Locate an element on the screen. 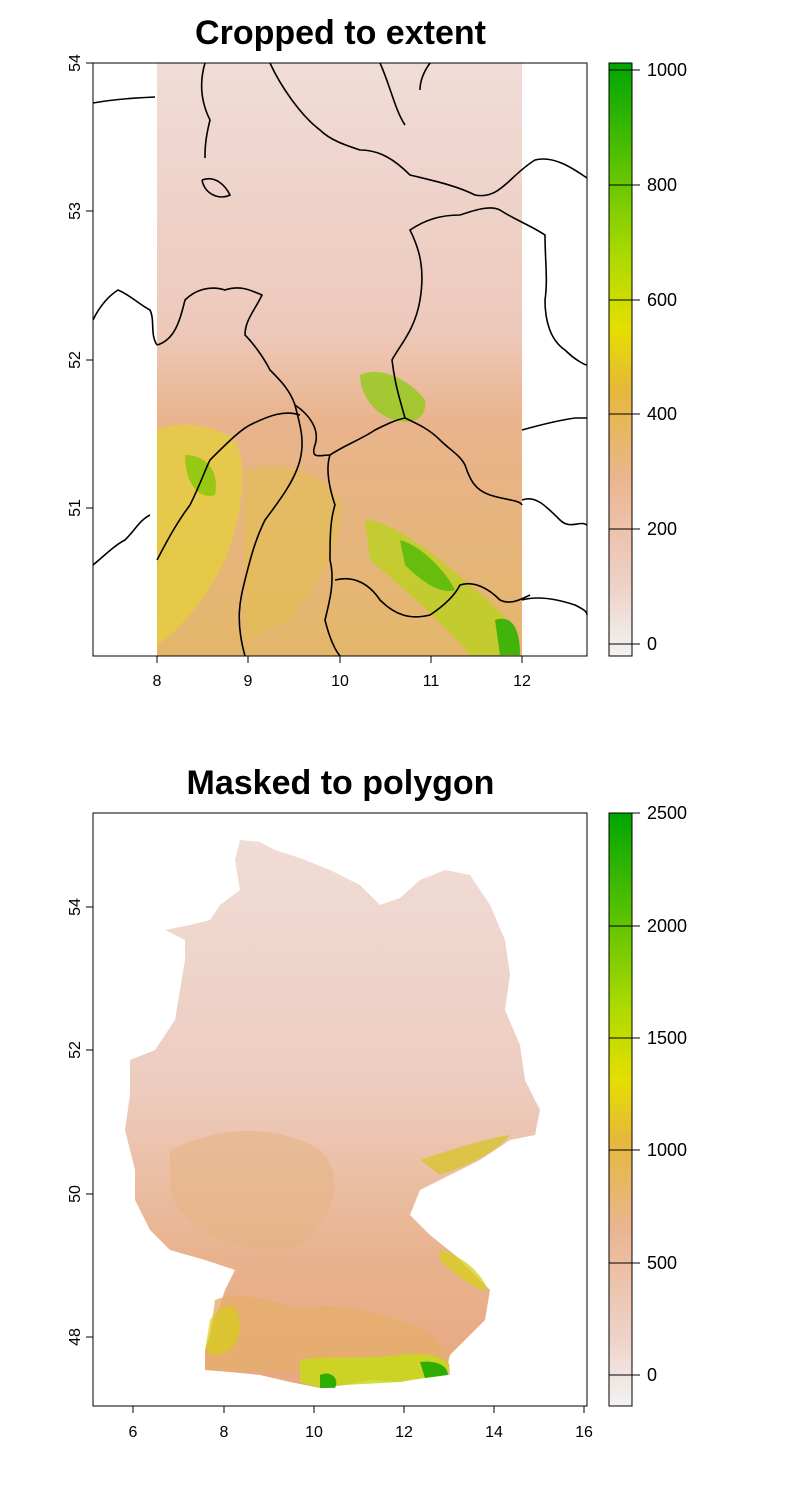  map-title-cropped: Cropped to extent is located at coordinates (340, 33).